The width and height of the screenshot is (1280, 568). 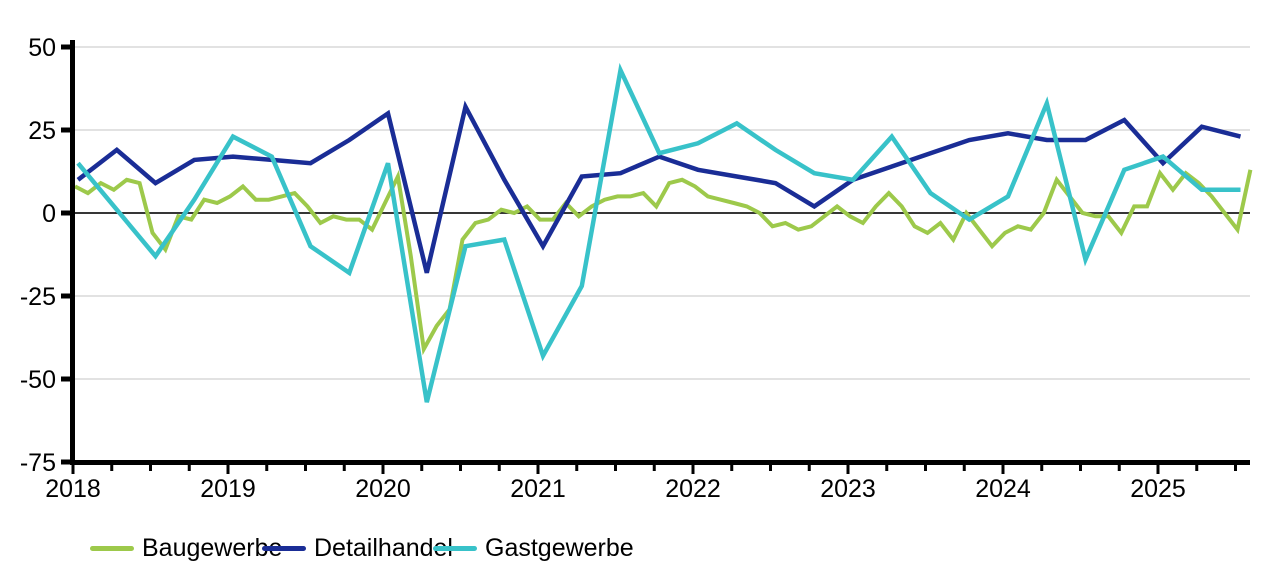 What do you see at coordinates (559, 548) in the screenshot?
I see `legend-label: Gastgewerbe` at bounding box center [559, 548].